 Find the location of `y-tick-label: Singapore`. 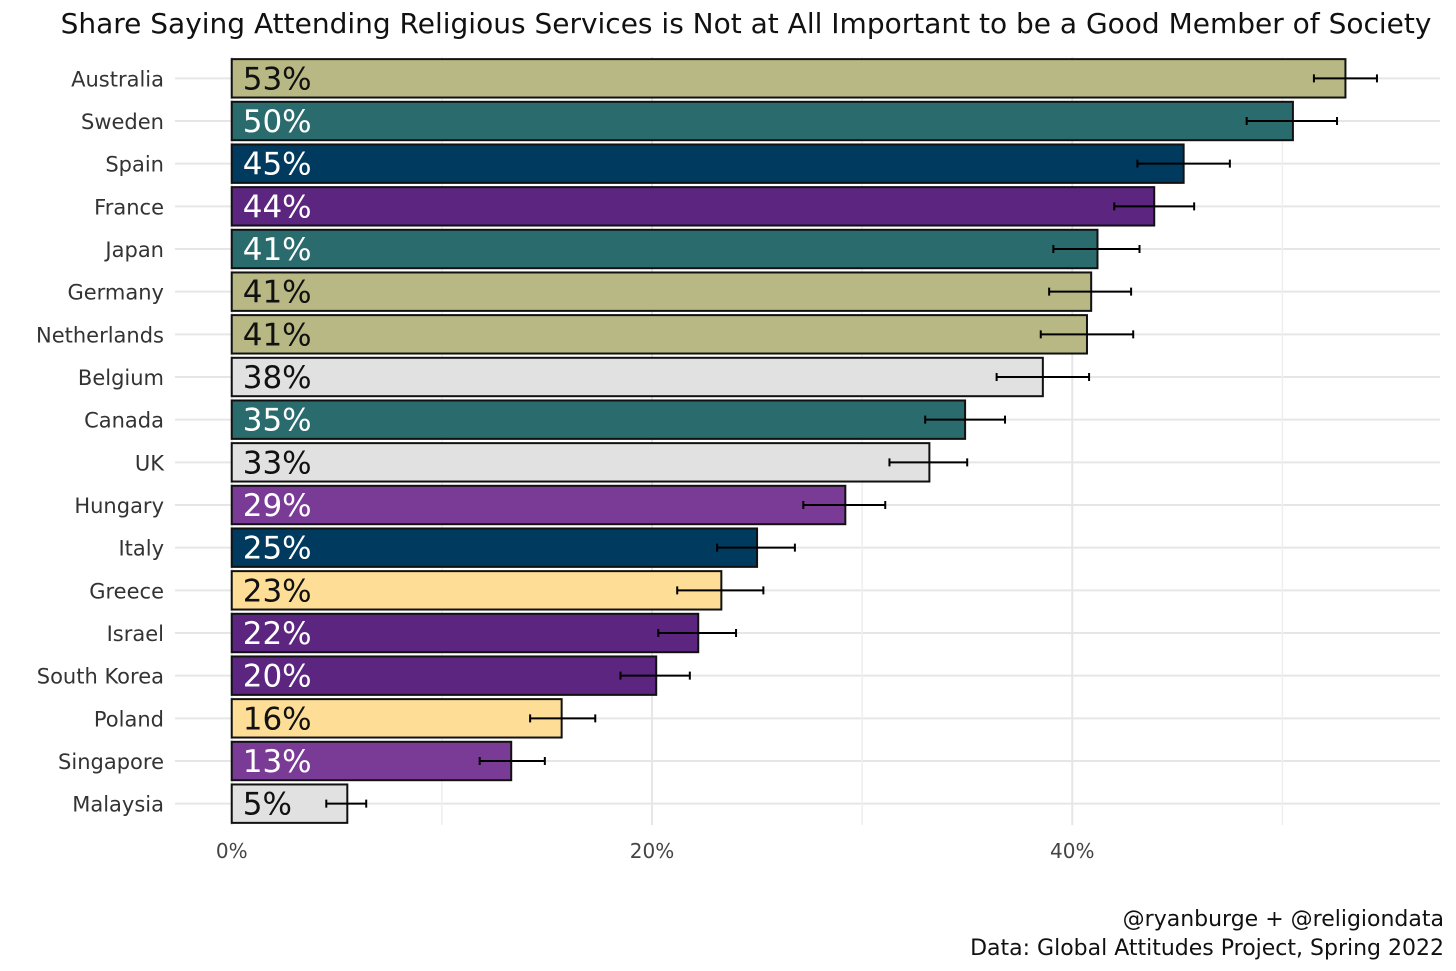

y-tick-label: Singapore is located at coordinates (111, 762).